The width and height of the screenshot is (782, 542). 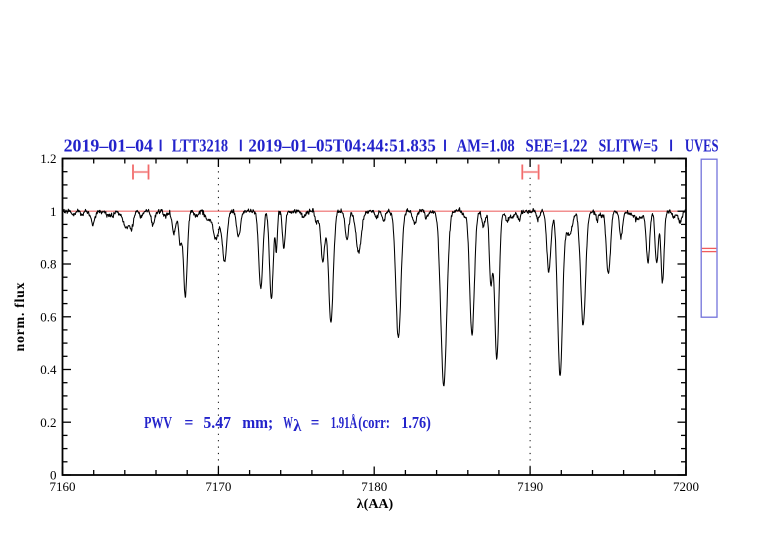 What do you see at coordinates (628, 145) in the screenshot?
I see `svg-text: SLITW=5` at bounding box center [628, 145].